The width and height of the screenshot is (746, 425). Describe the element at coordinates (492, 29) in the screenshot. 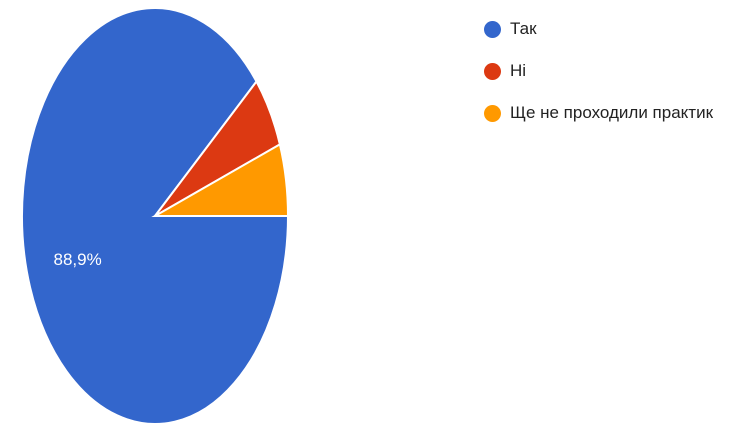

I see `legend-swatch-tak` at that location.